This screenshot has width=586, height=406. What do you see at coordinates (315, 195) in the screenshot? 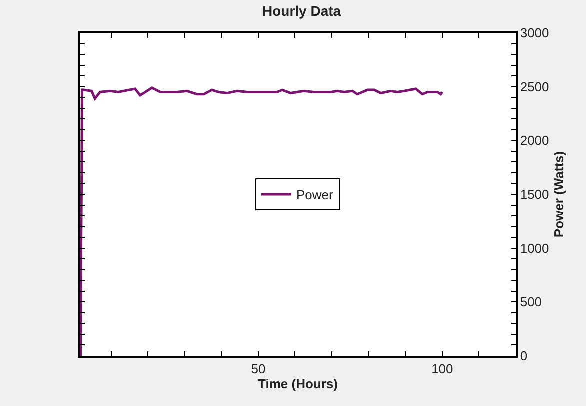
I see `legend-label: Power` at bounding box center [315, 195].